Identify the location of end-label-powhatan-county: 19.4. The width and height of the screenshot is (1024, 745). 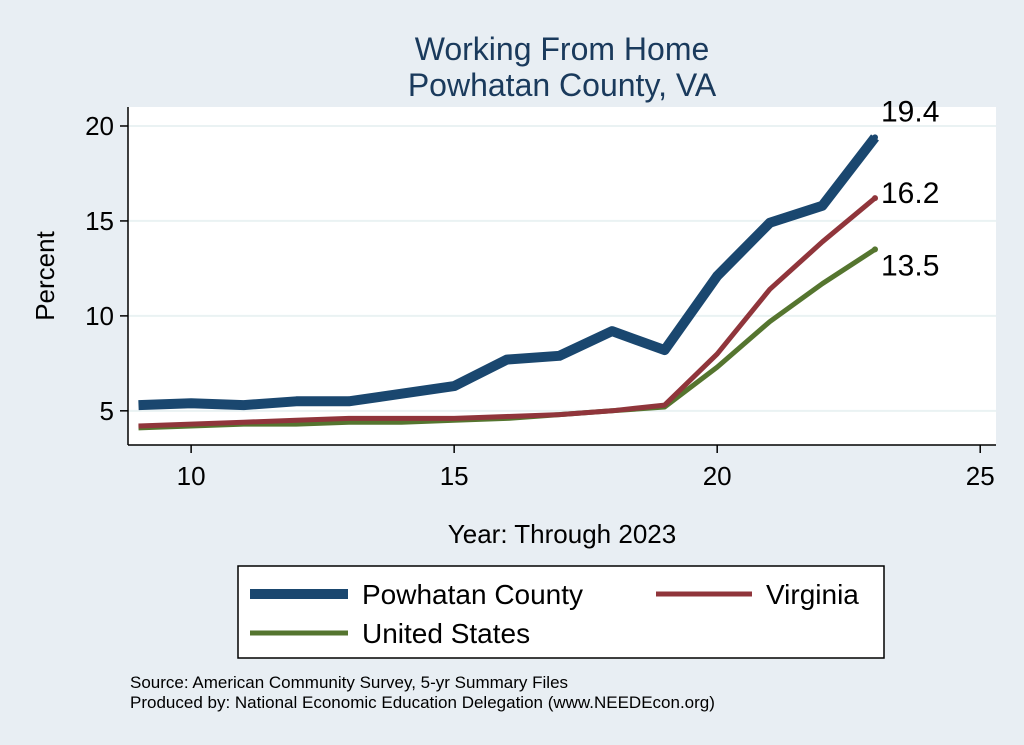
(910, 111).